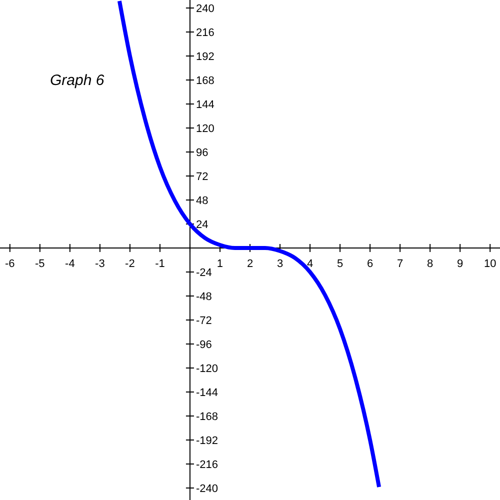  Describe the element at coordinates (490, 264) in the screenshot. I see `x-tick-label: 10` at that location.